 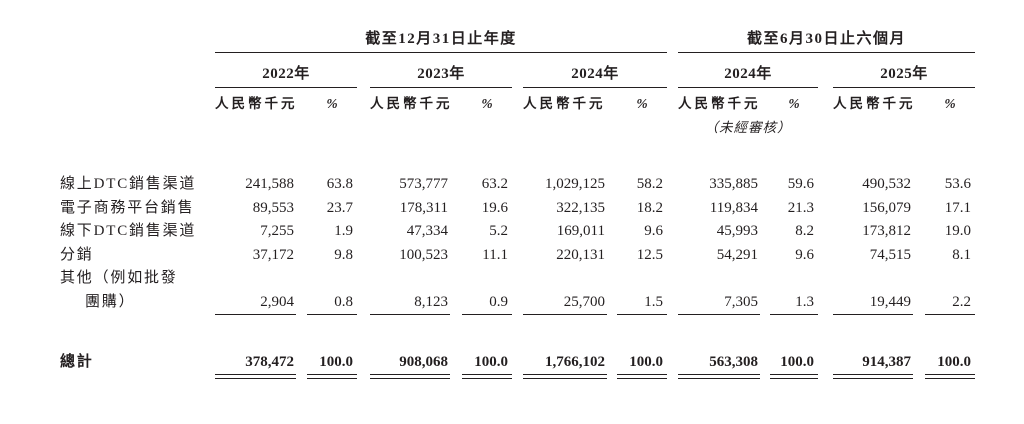 I want to click on percent-cell: 0.9, so click(x=487, y=303).